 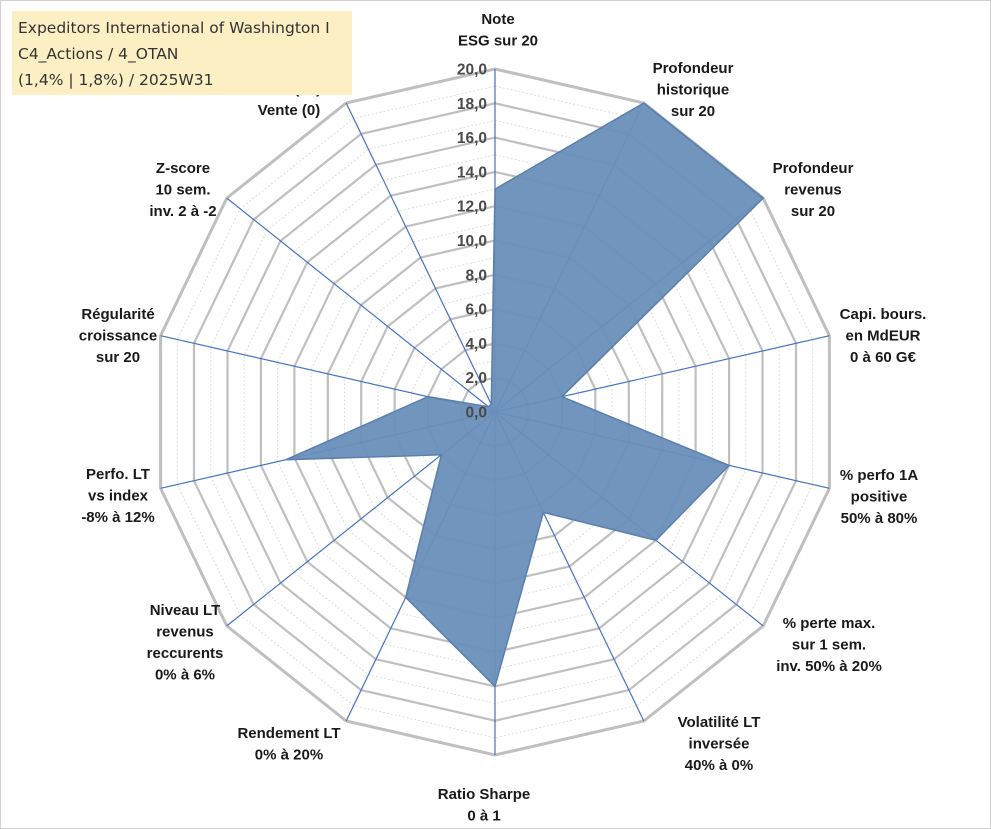 I want to click on radial-tick-label: 10,0, so click(x=472, y=241).